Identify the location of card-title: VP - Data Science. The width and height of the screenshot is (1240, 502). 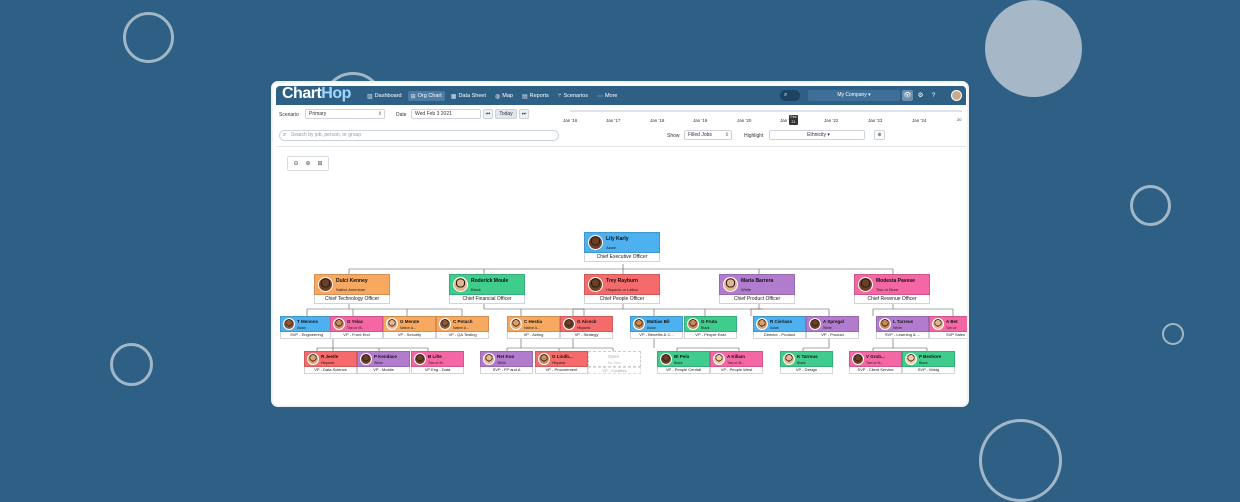
(330, 370).